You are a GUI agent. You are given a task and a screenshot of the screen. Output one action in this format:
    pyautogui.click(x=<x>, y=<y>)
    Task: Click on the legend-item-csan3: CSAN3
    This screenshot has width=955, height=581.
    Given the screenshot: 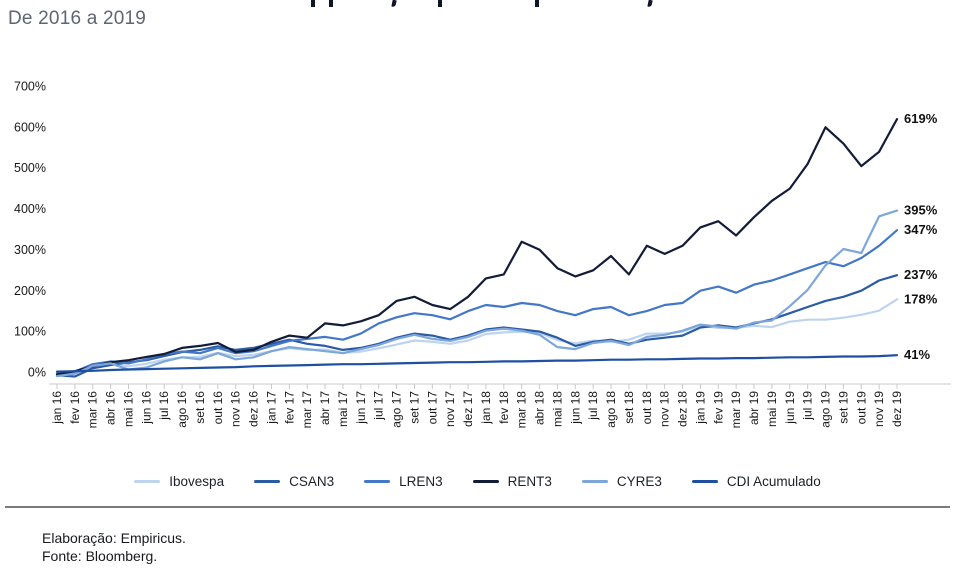 What is the action you would take?
    pyautogui.click(x=294, y=481)
    